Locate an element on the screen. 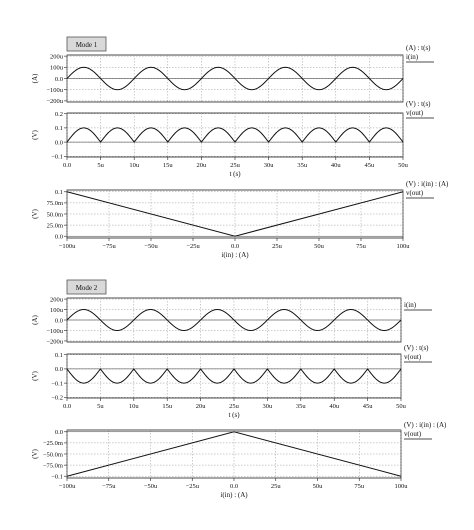 This screenshot has height=530, width=474. y-tick-label: 25.0m is located at coordinates (55, 225).